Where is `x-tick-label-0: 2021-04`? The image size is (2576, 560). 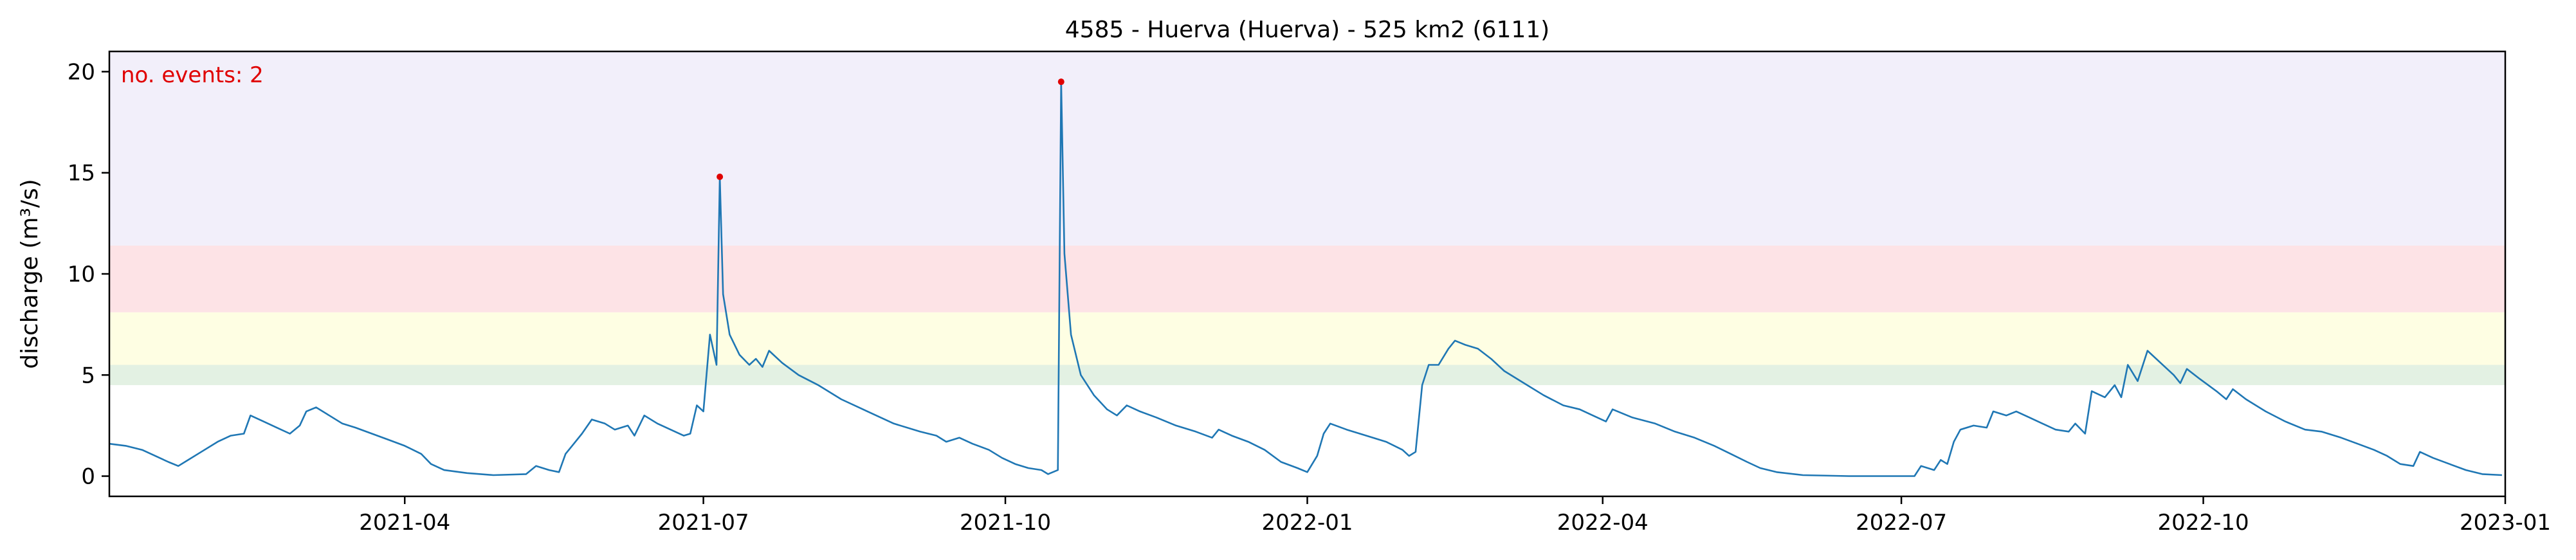
x-tick-label-0: 2021-04 is located at coordinates (404, 523).